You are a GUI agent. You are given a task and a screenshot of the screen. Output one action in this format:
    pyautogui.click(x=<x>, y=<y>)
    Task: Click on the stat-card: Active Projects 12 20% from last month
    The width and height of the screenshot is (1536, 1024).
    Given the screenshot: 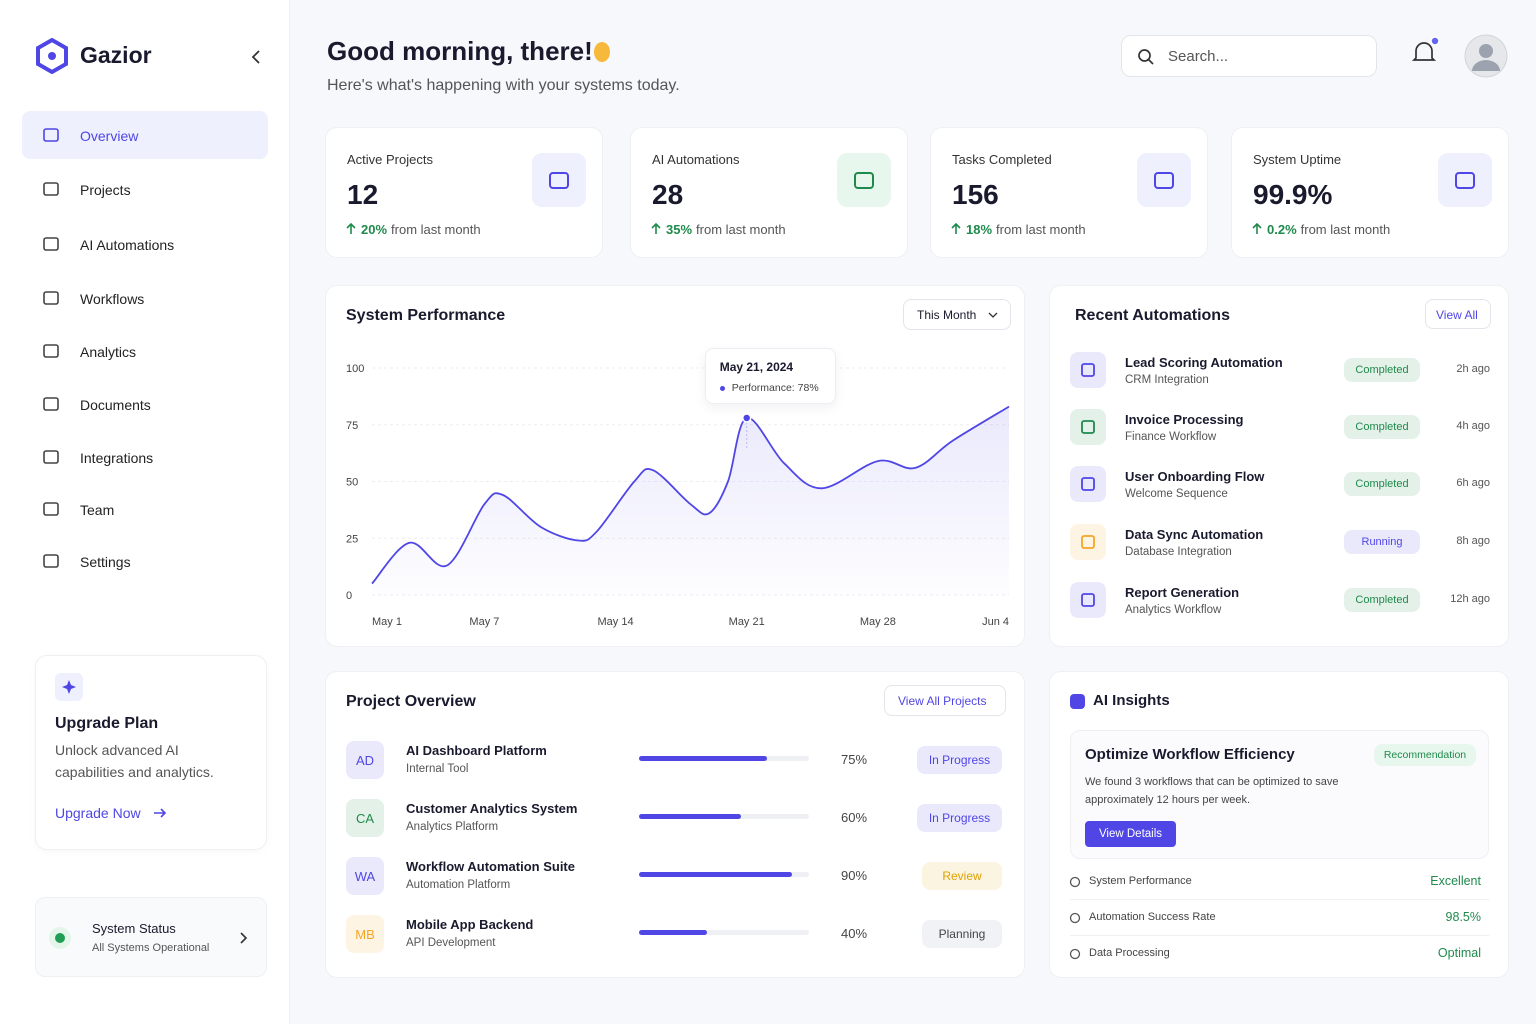 What is the action you would take?
    pyautogui.click(x=464, y=192)
    